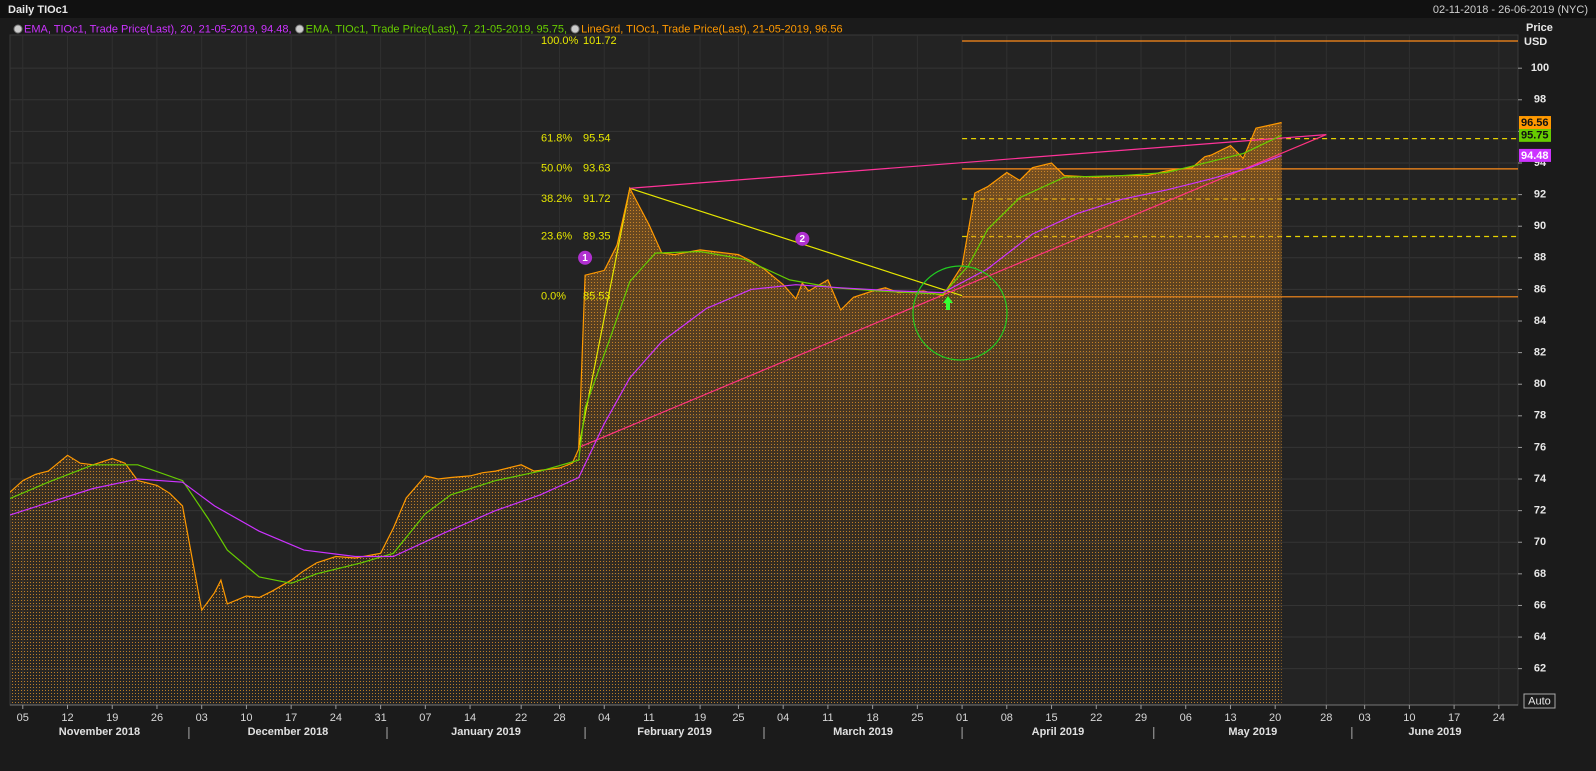  I want to click on y-tick-label: 82, so click(1540, 353).